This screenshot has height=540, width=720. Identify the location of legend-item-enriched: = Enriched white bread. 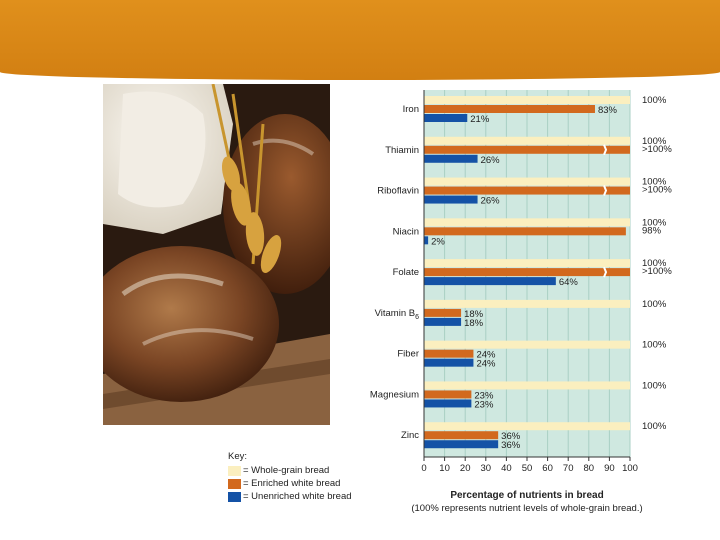
(290, 483).